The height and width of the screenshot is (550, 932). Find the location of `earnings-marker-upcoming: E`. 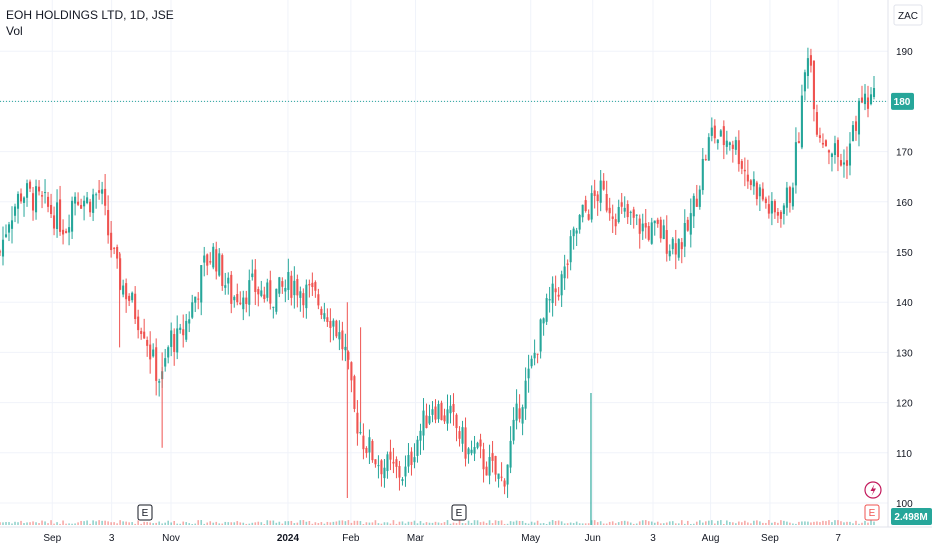

earnings-marker-upcoming: E is located at coordinates (872, 512).